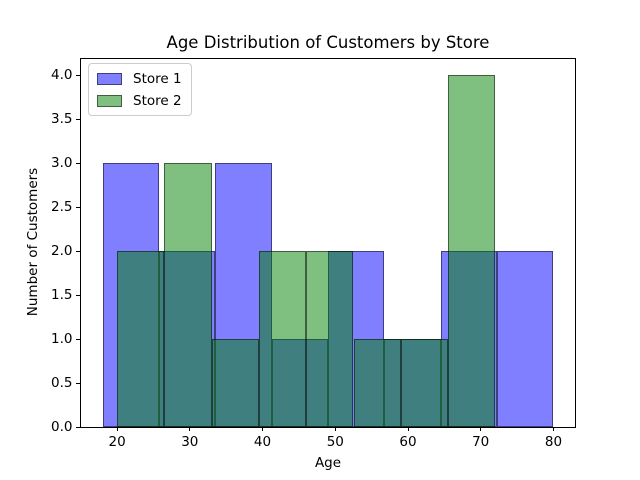  Describe the element at coordinates (335, 441) in the screenshot. I see `x-tick-label: 50` at that location.